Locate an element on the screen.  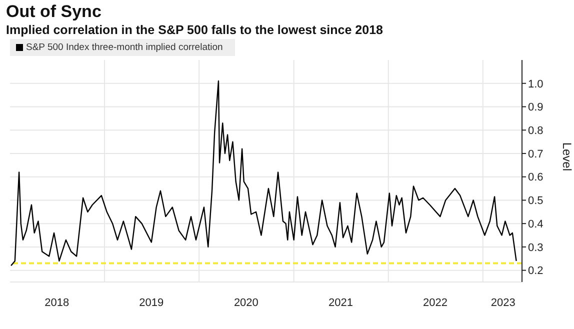
y-tick-label: 1.0 is located at coordinates (536, 84).